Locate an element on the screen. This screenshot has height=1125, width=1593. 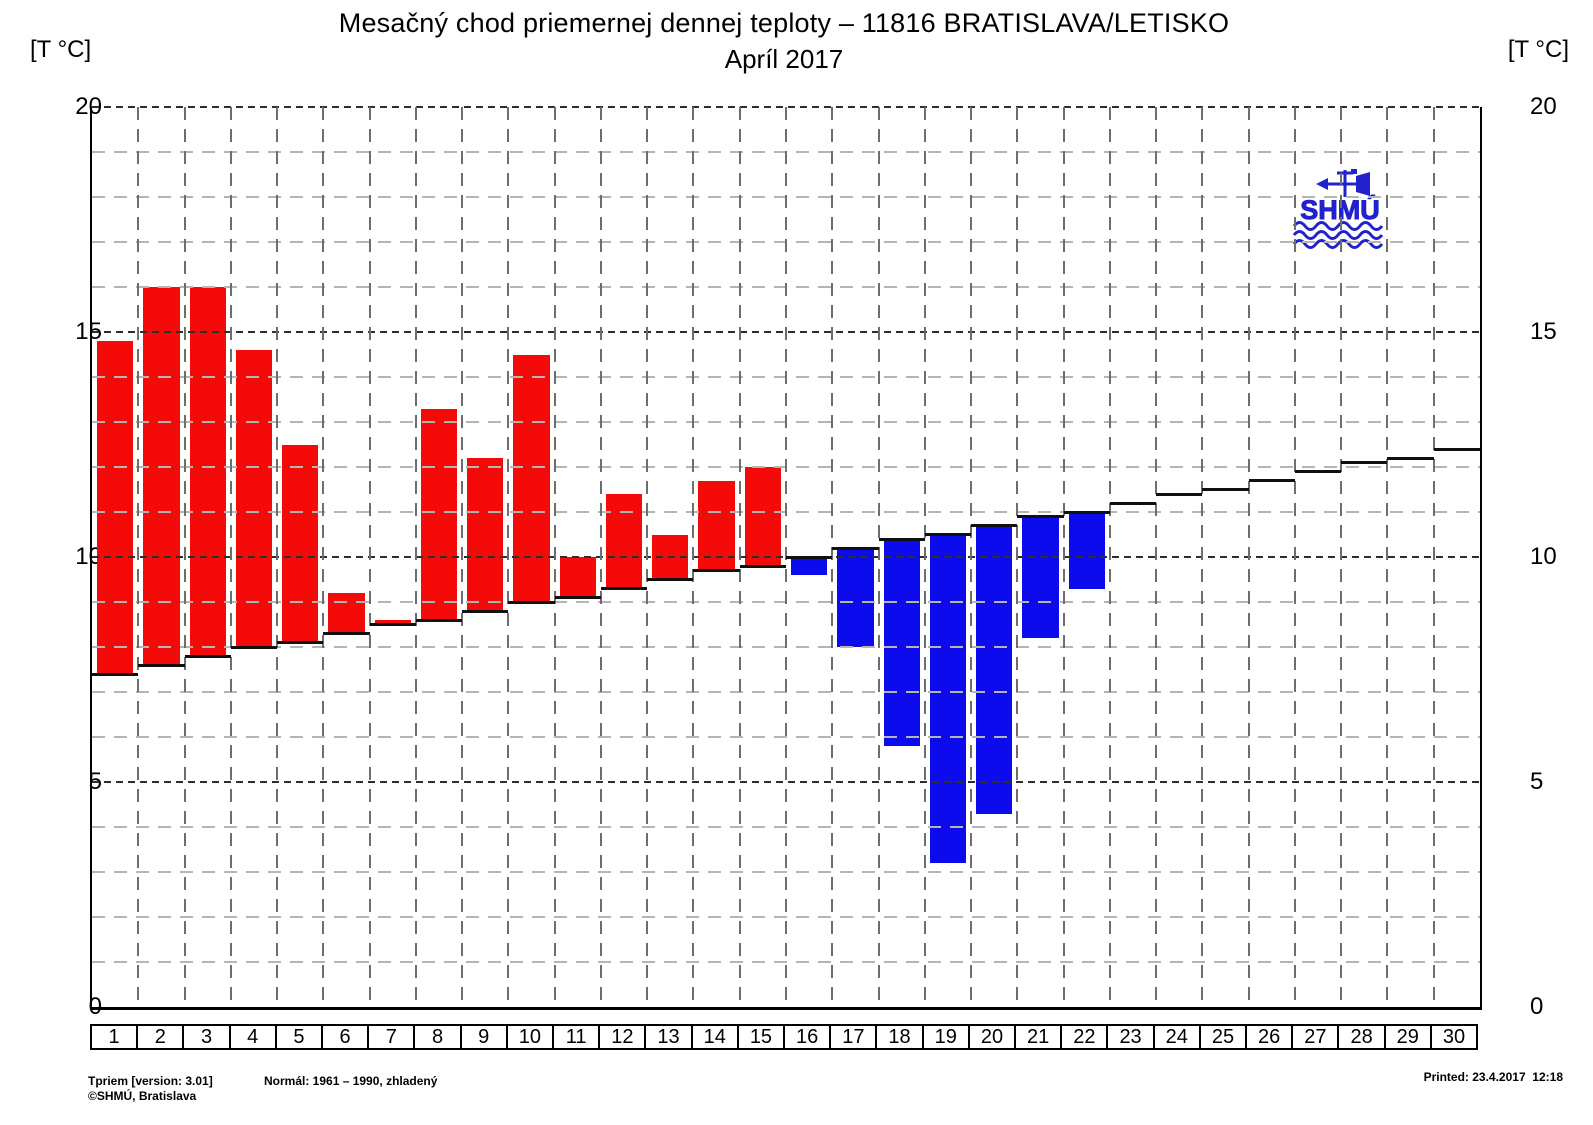
day-label-cell: 8 is located at coordinates (436, 1037).